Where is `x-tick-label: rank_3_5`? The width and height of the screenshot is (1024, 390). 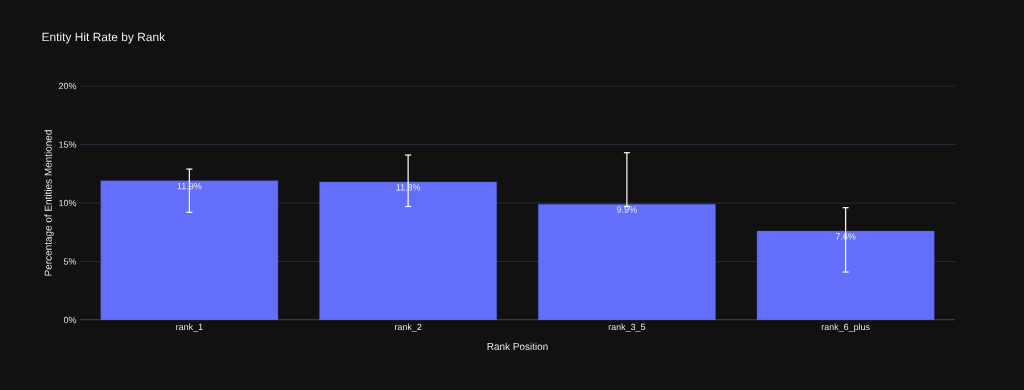 x-tick-label: rank_3_5 is located at coordinates (627, 327).